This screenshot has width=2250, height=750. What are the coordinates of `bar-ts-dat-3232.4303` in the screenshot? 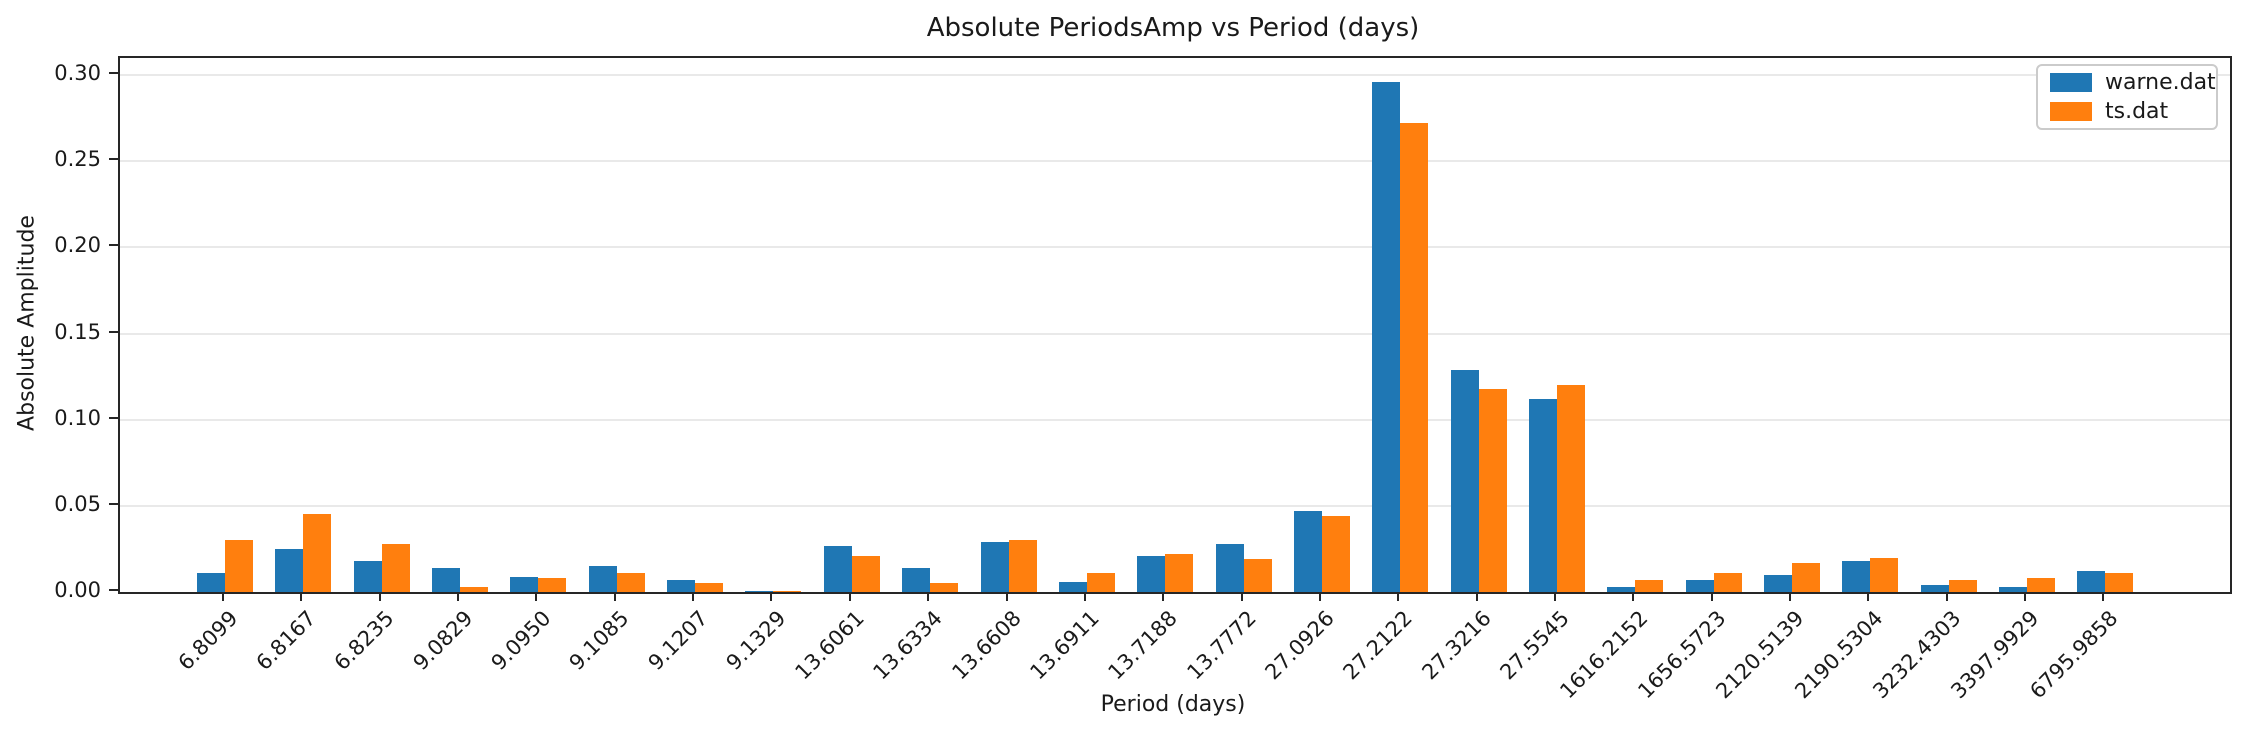 It's located at (1962, 585).